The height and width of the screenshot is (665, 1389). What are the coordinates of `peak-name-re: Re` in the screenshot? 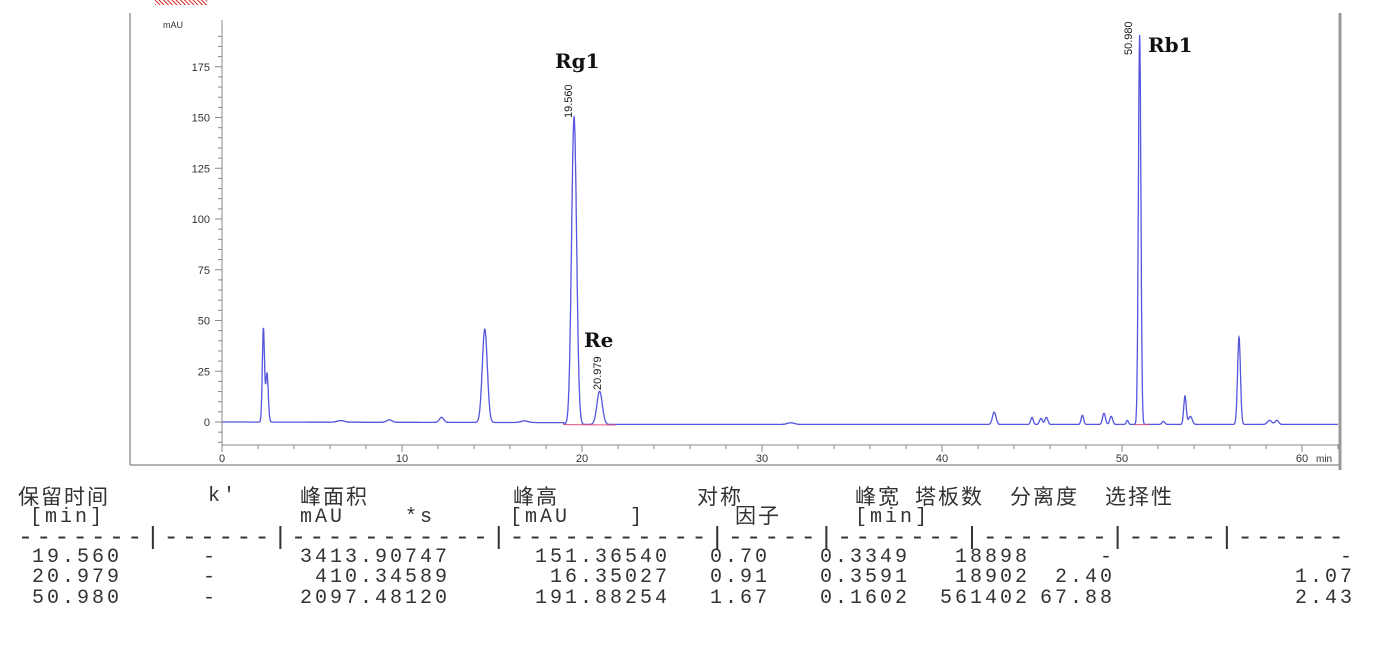 It's located at (598, 340).